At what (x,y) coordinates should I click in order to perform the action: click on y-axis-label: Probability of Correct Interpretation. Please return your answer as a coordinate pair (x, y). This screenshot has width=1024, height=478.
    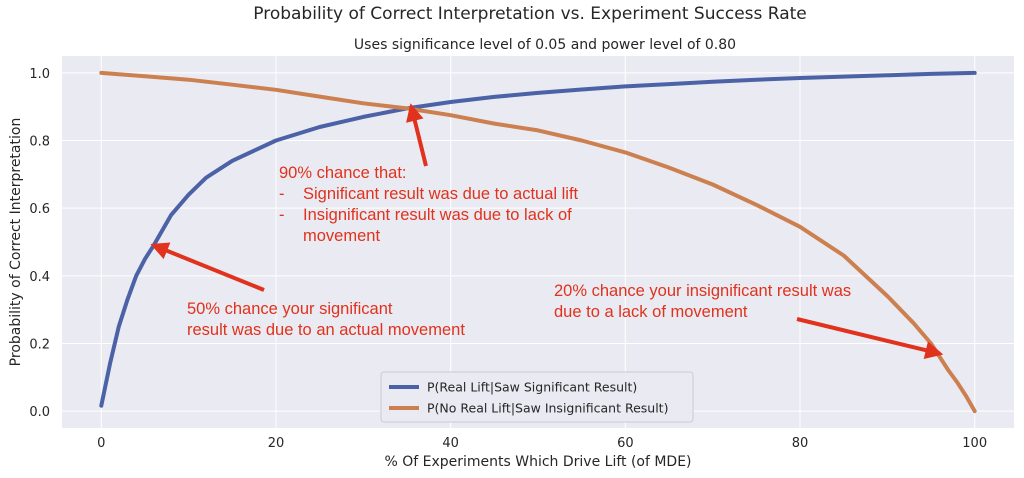
    Looking at the image, I should click on (16, 242).